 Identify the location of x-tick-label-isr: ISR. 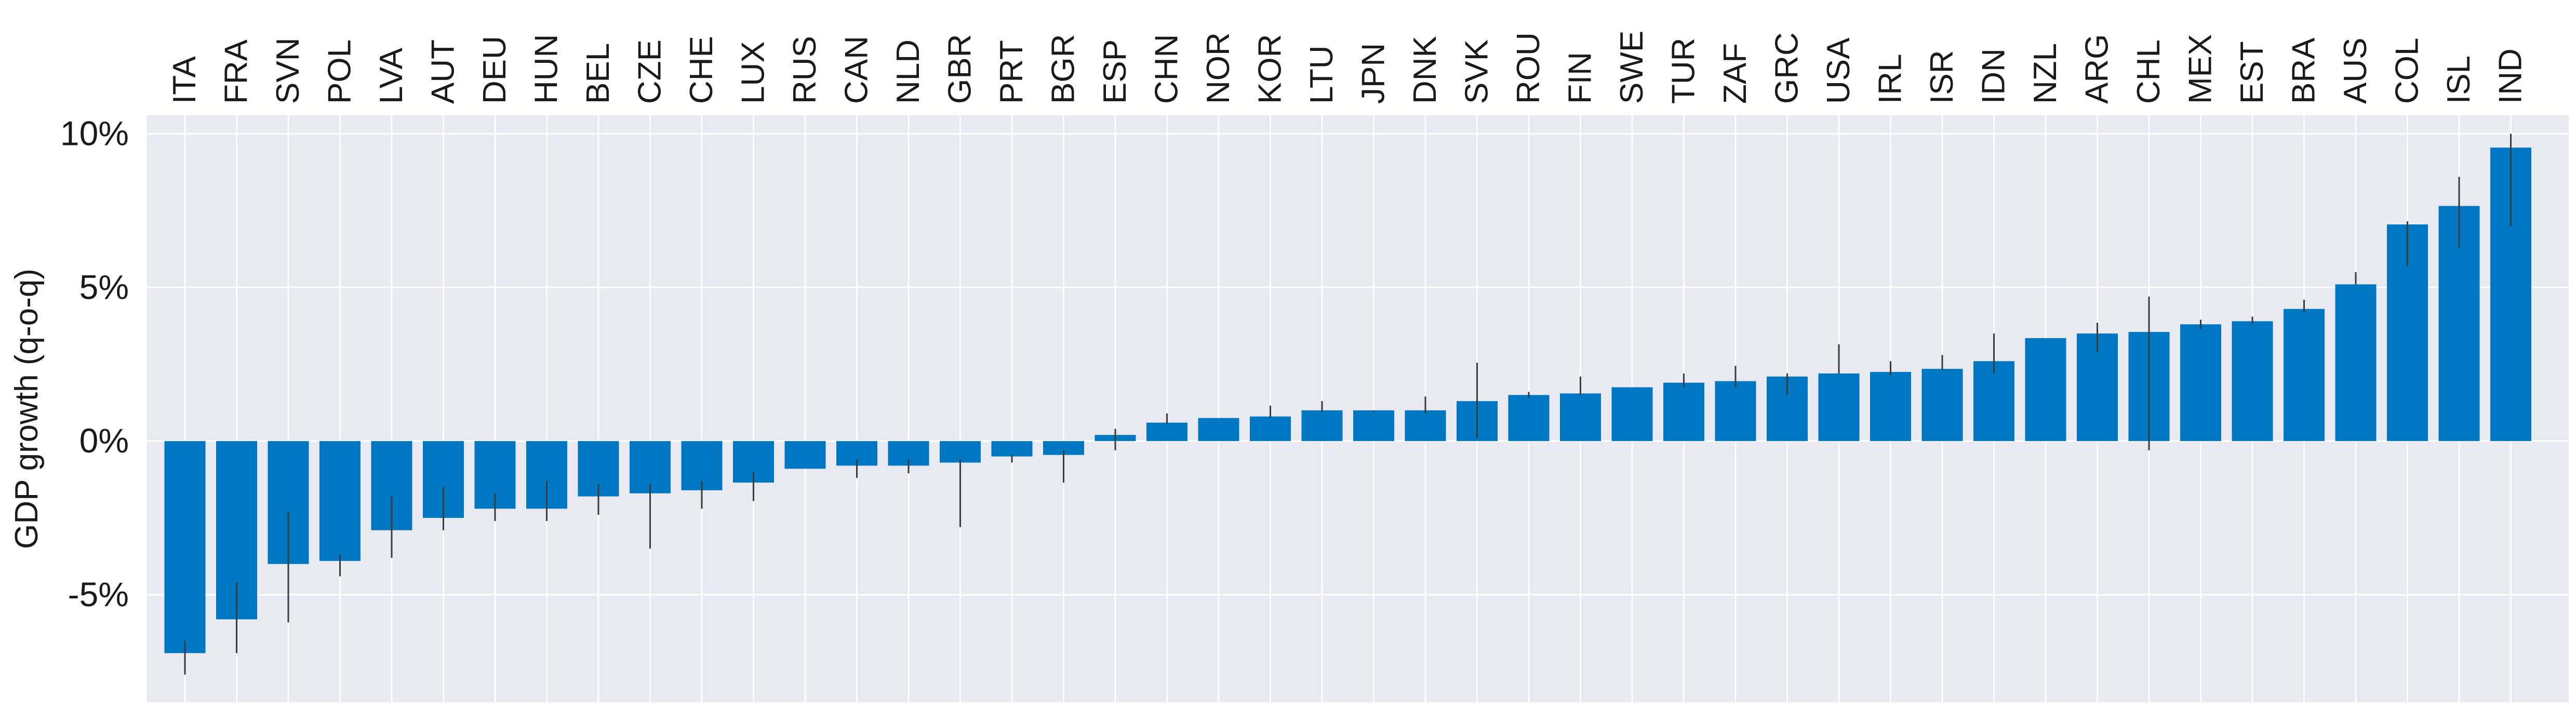
(1942, 77).